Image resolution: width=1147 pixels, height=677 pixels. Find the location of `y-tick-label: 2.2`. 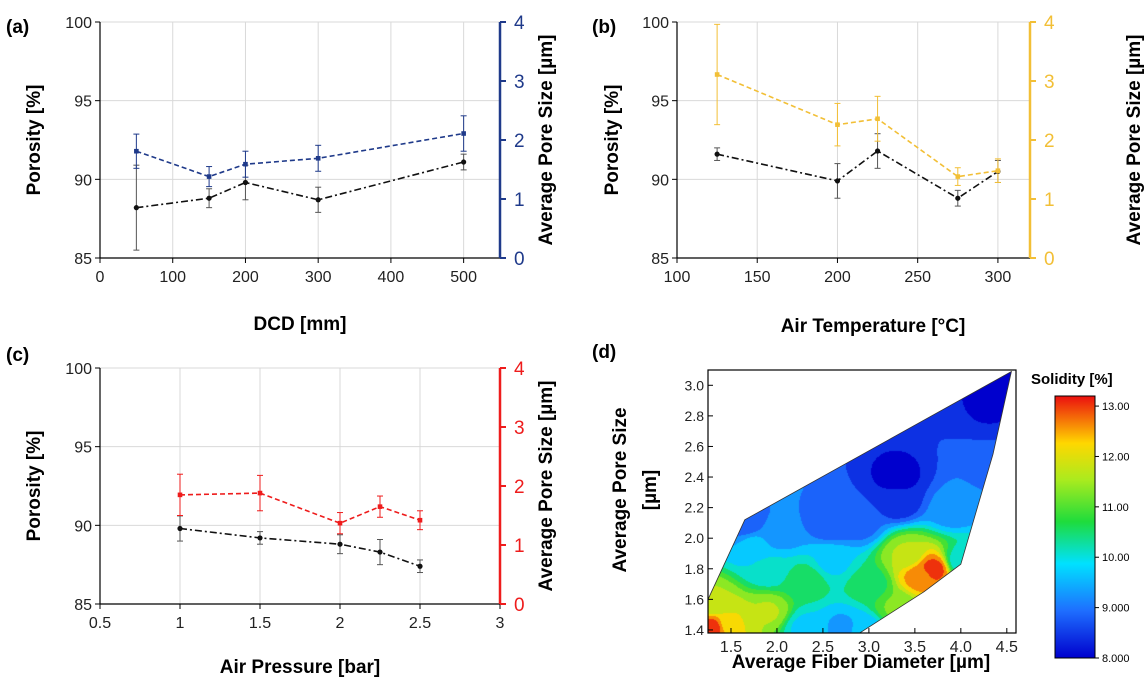

y-tick-label: 2.2 is located at coordinates (695, 508).